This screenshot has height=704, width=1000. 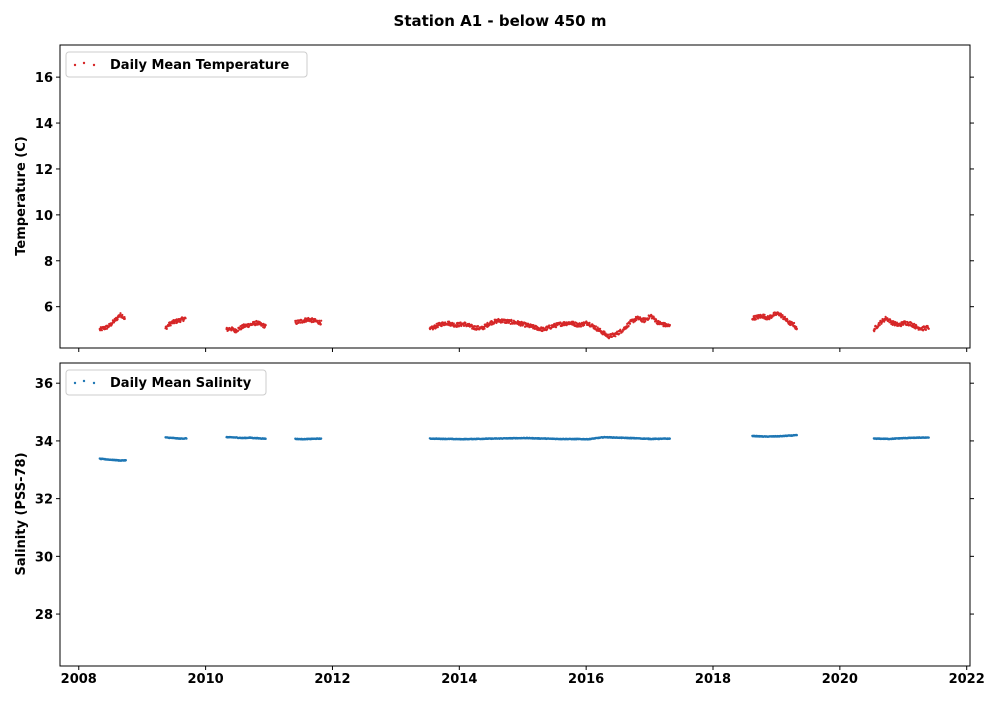 I want to click on x-tick-label: 2014, so click(x=459, y=679).